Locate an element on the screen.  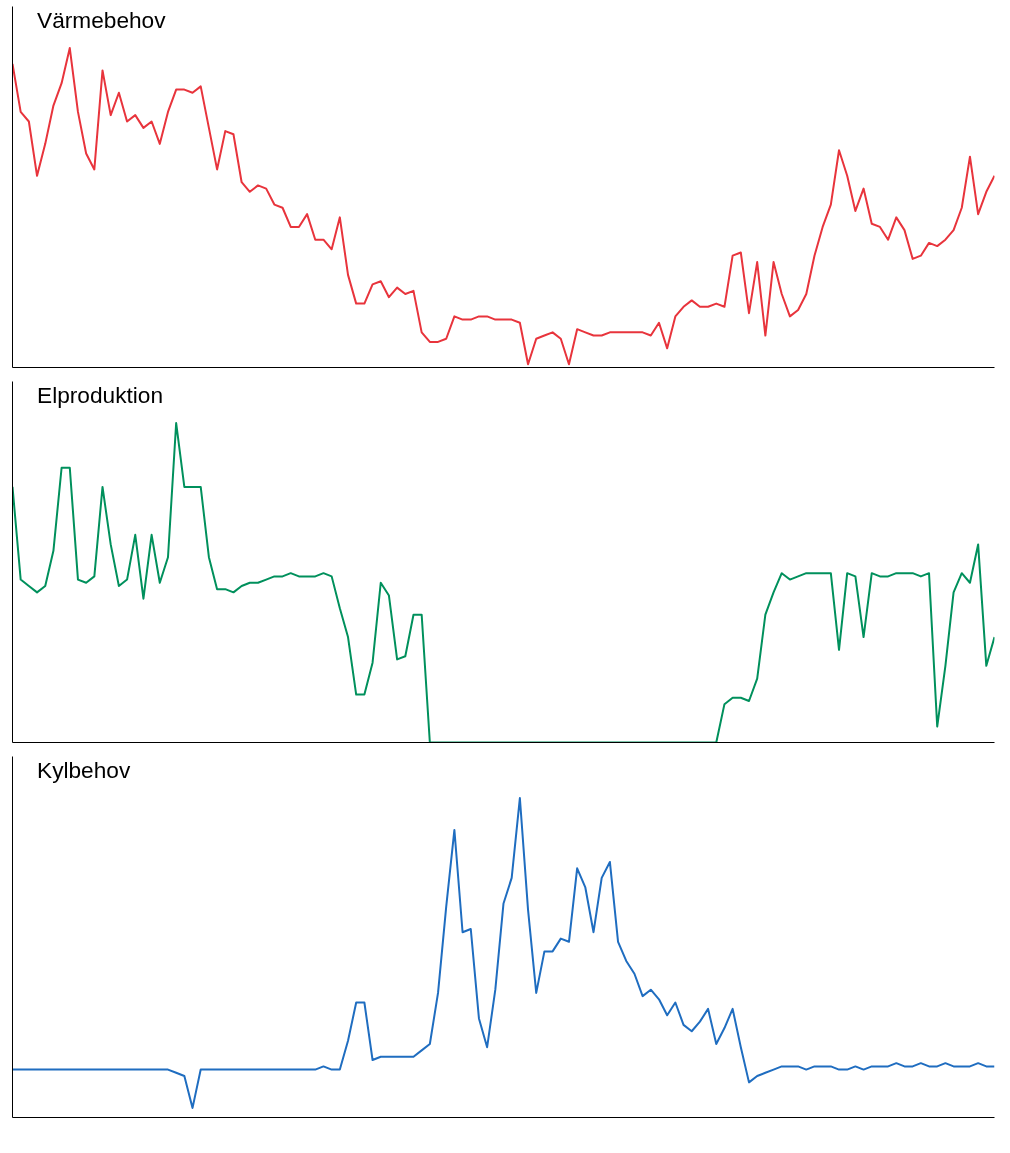
chart-title: Värmebehov is located at coordinates (102, 19).